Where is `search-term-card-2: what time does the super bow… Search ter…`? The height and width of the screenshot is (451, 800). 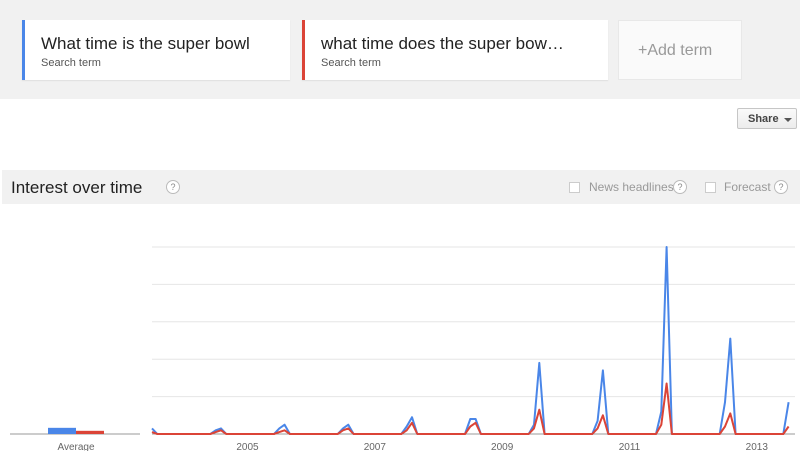 search-term-card-2: what time does the super bow… Search ter… is located at coordinates (455, 50).